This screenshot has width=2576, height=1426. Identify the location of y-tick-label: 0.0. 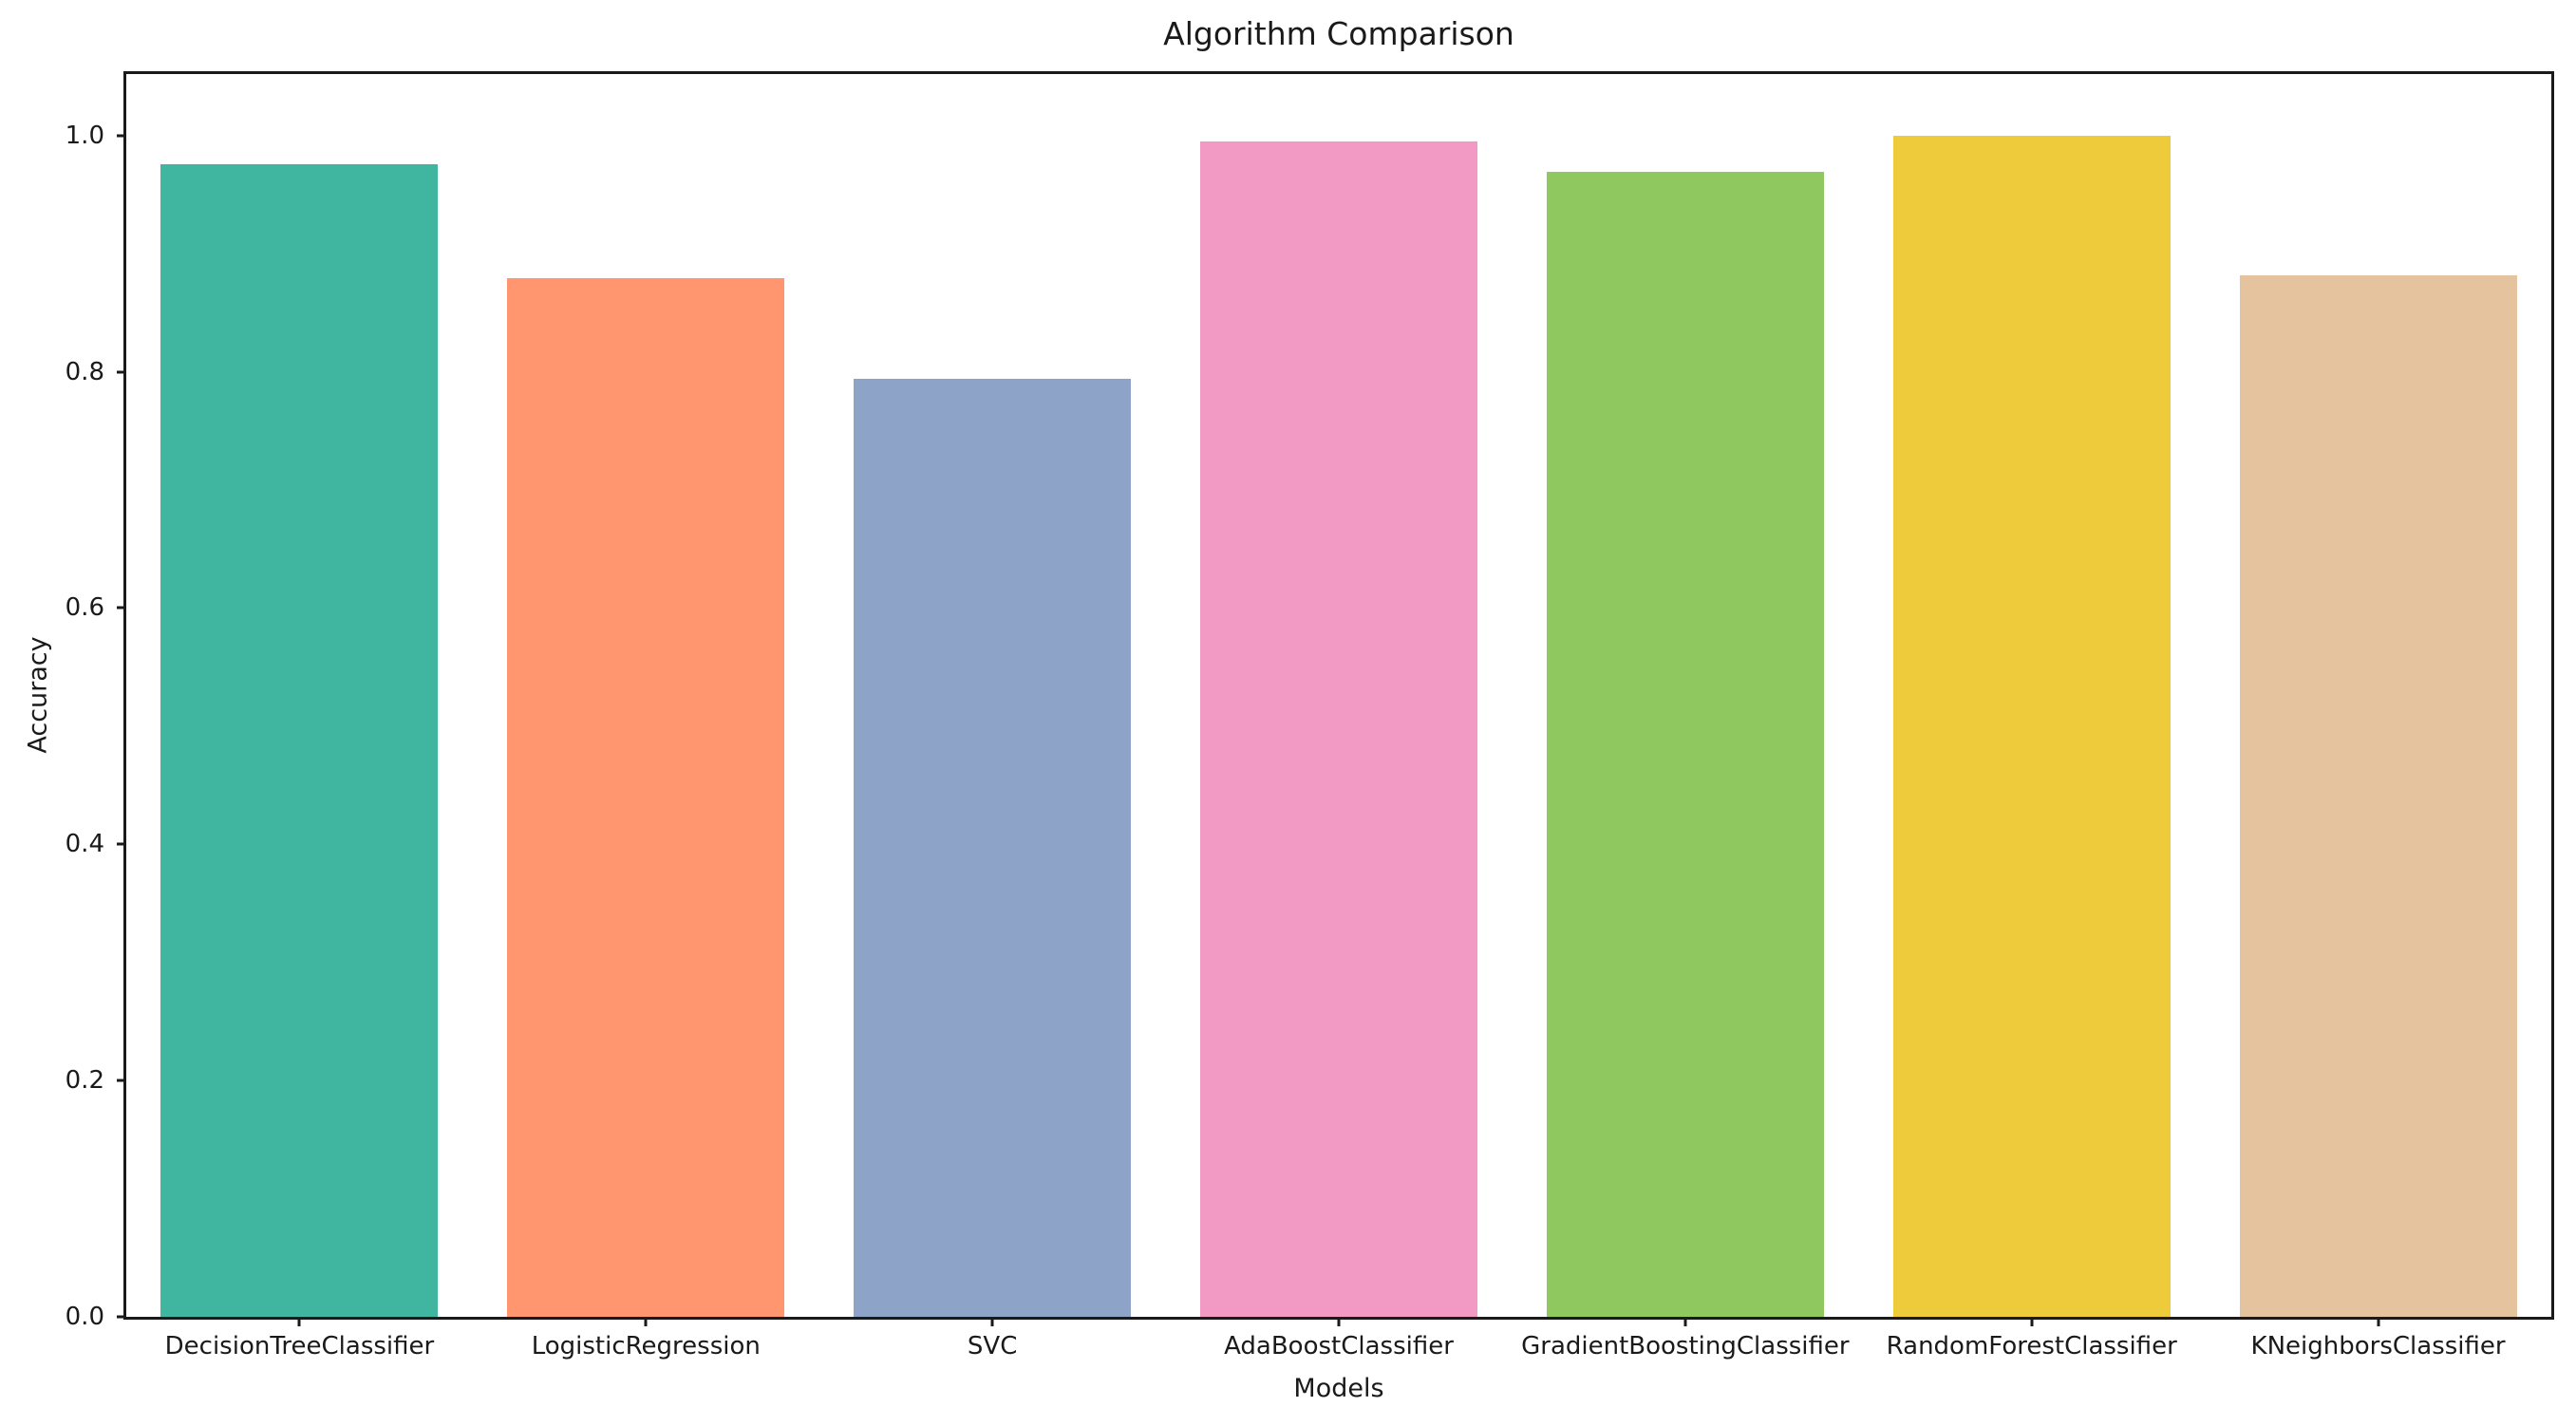
(84, 1317).